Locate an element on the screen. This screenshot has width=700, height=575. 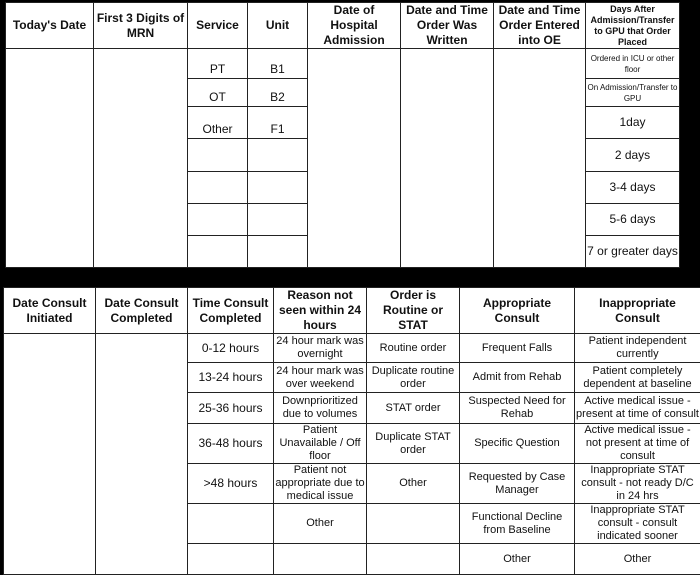
header-unit: Unit is located at coordinates (278, 26).